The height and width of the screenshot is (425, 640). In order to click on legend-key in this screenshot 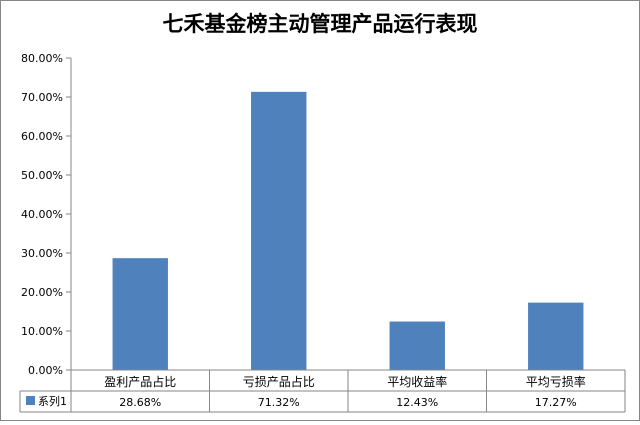, I will do `click(30, 400)`.